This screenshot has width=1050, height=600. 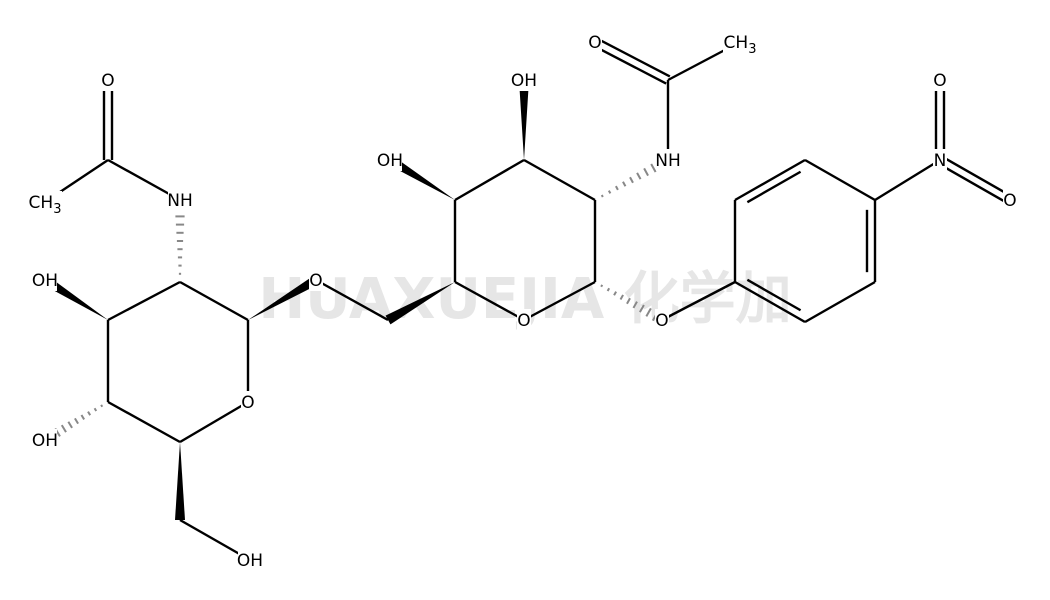 I want to click on atom-label: N, so click(x=940, y=161).